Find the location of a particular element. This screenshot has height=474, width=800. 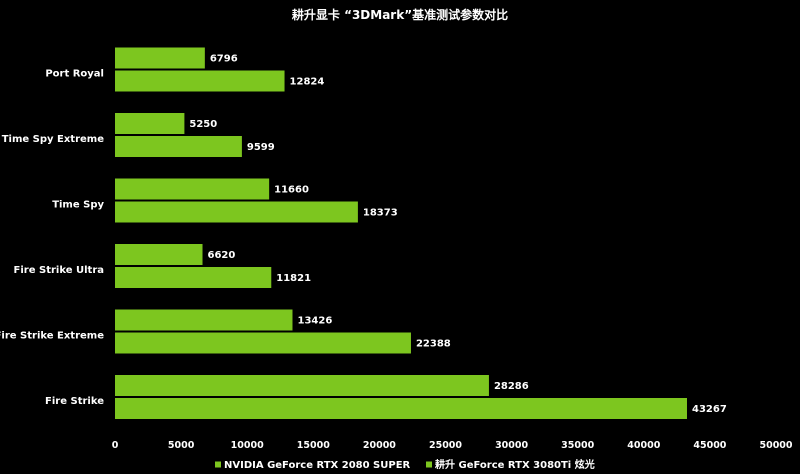

x-tick-label: 5000 is located at coordinates (181, 445).